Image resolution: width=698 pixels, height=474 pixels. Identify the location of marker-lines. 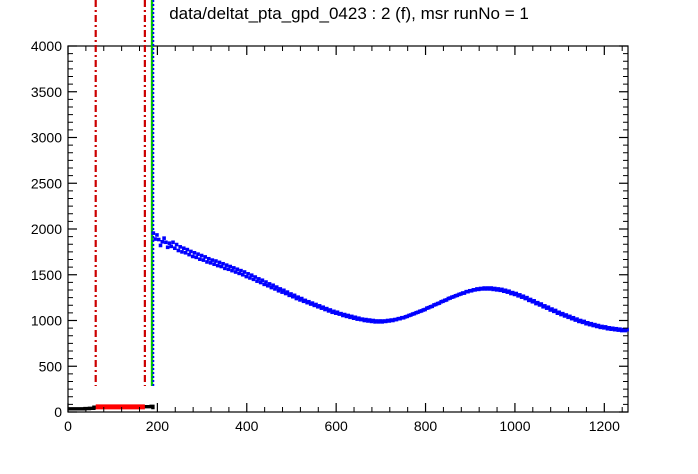
(124, 193).